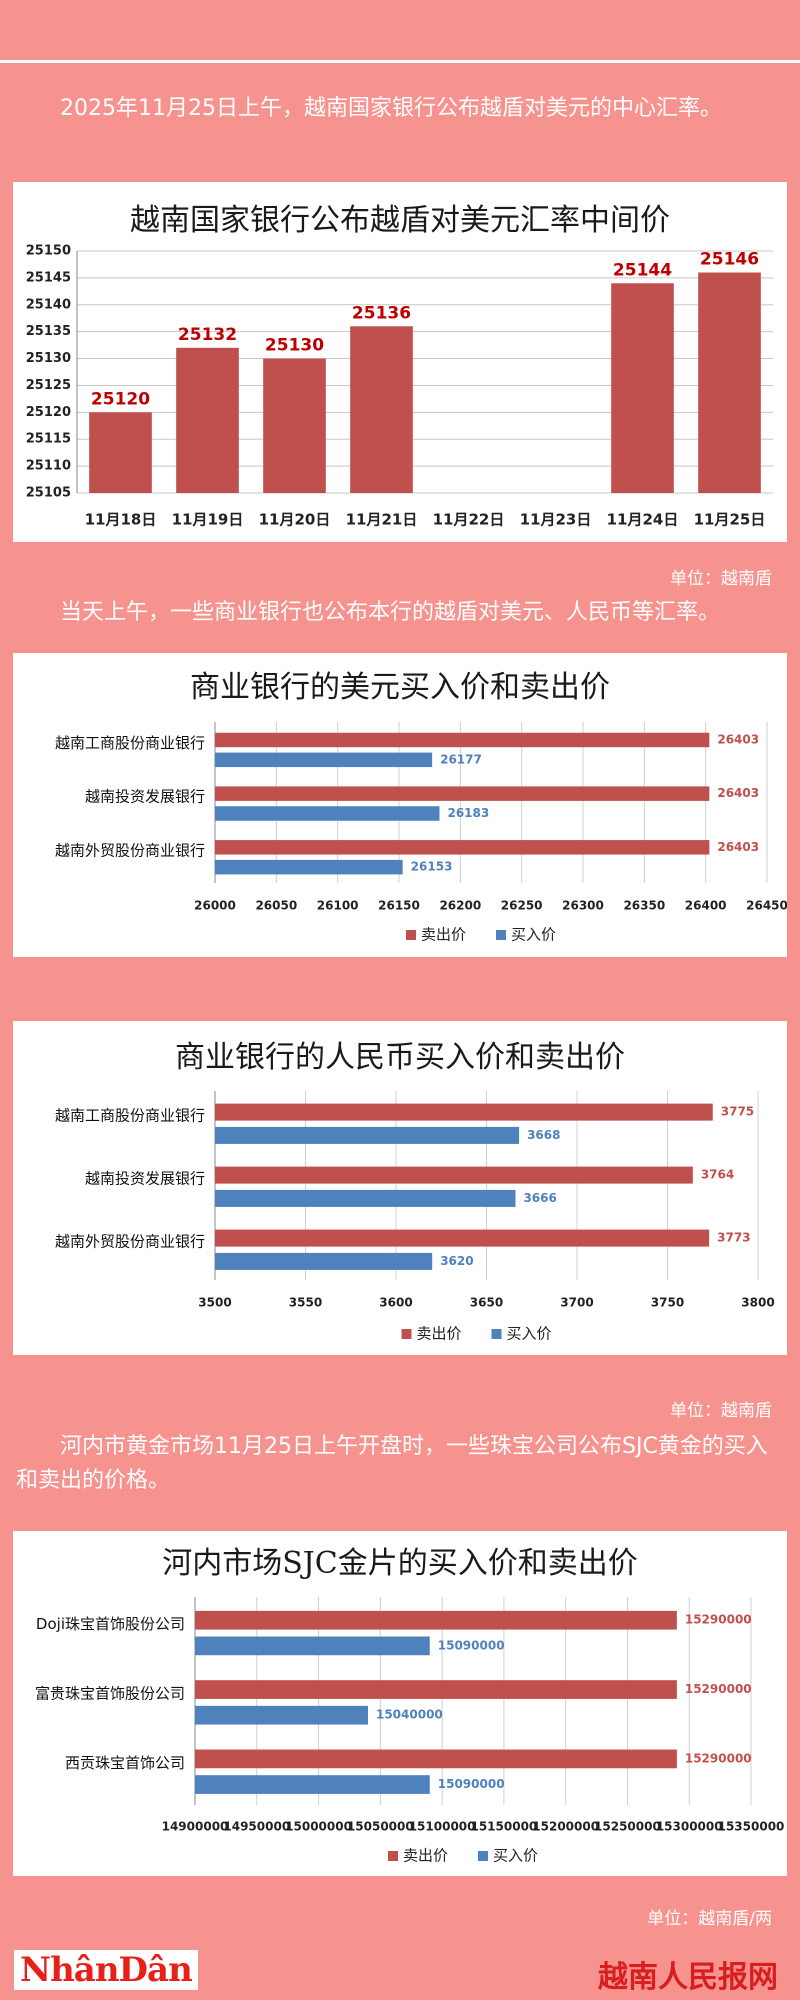 The height and width of the screenshot is (2000, 800). What do you see at coordinates (468, 813) in the screenshot?
I see `data-label: 26183` at bounding box center [468, 813].